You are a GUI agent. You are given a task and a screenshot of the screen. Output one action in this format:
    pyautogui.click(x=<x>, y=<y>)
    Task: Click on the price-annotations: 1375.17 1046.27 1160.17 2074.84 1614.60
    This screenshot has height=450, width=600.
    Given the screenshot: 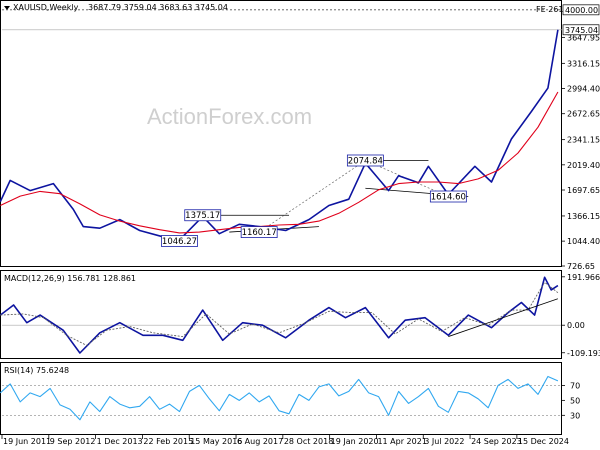 What is the action you would take?
    pyautogui.click(x=314, y=200)
    